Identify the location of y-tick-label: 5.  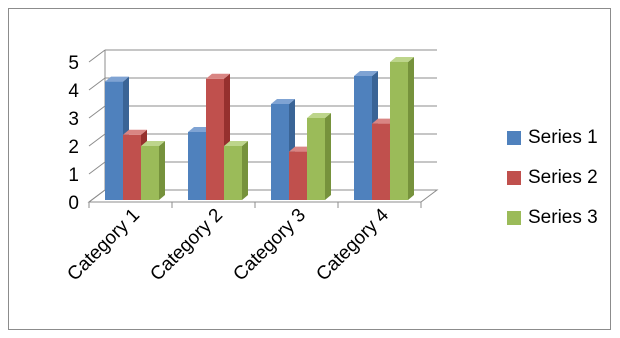
(73, 63).